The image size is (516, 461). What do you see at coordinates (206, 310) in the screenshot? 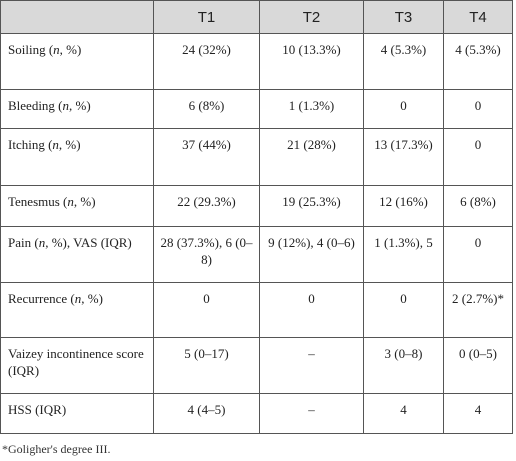
I see `cell-recurrence-t1: 0` at bounding box center [206, 310].